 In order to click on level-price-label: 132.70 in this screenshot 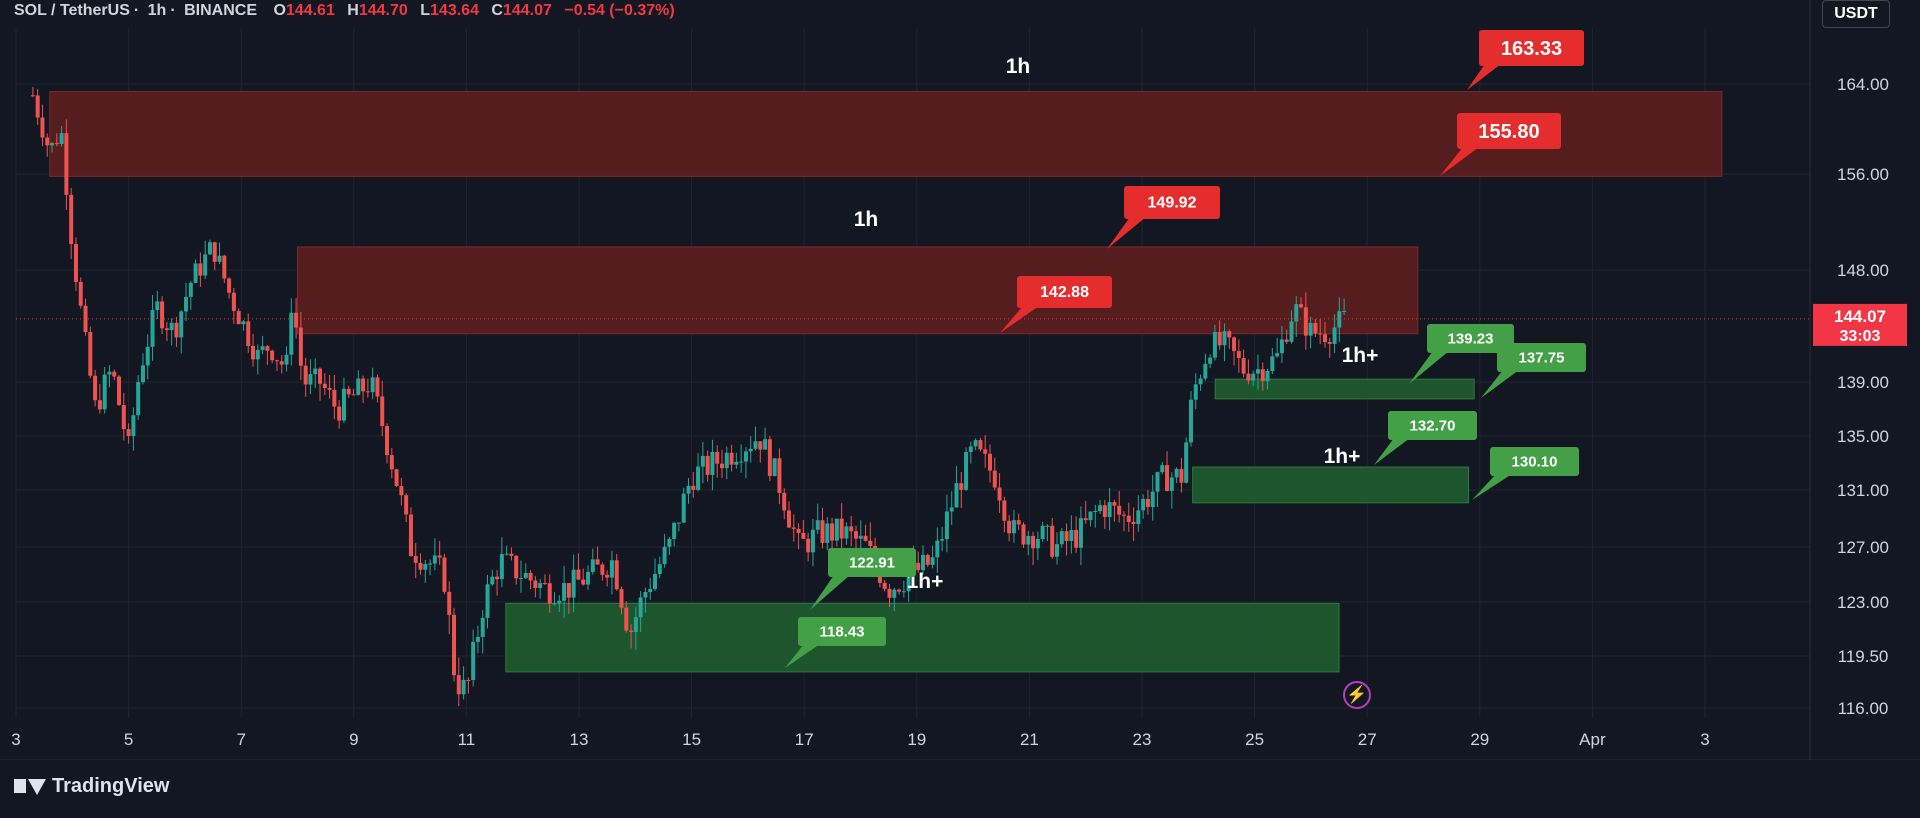, I will do `click(1433, 426)`.